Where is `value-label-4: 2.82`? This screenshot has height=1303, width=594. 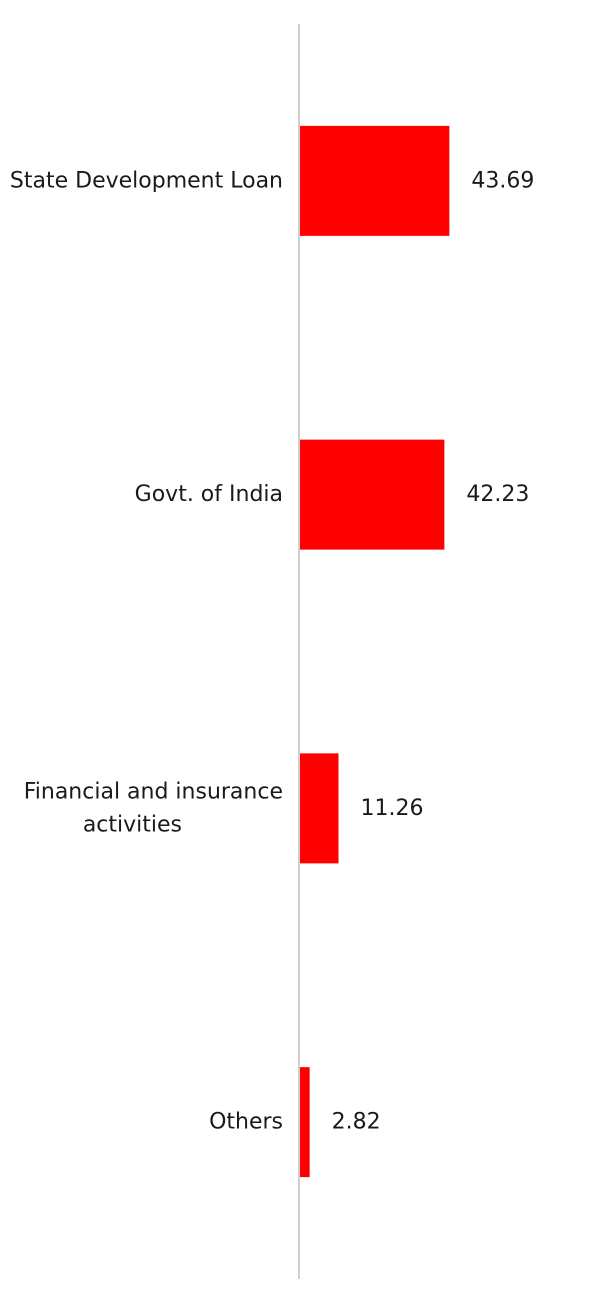 value-label-4: 2.82 is located at coordinates (356, 1122).